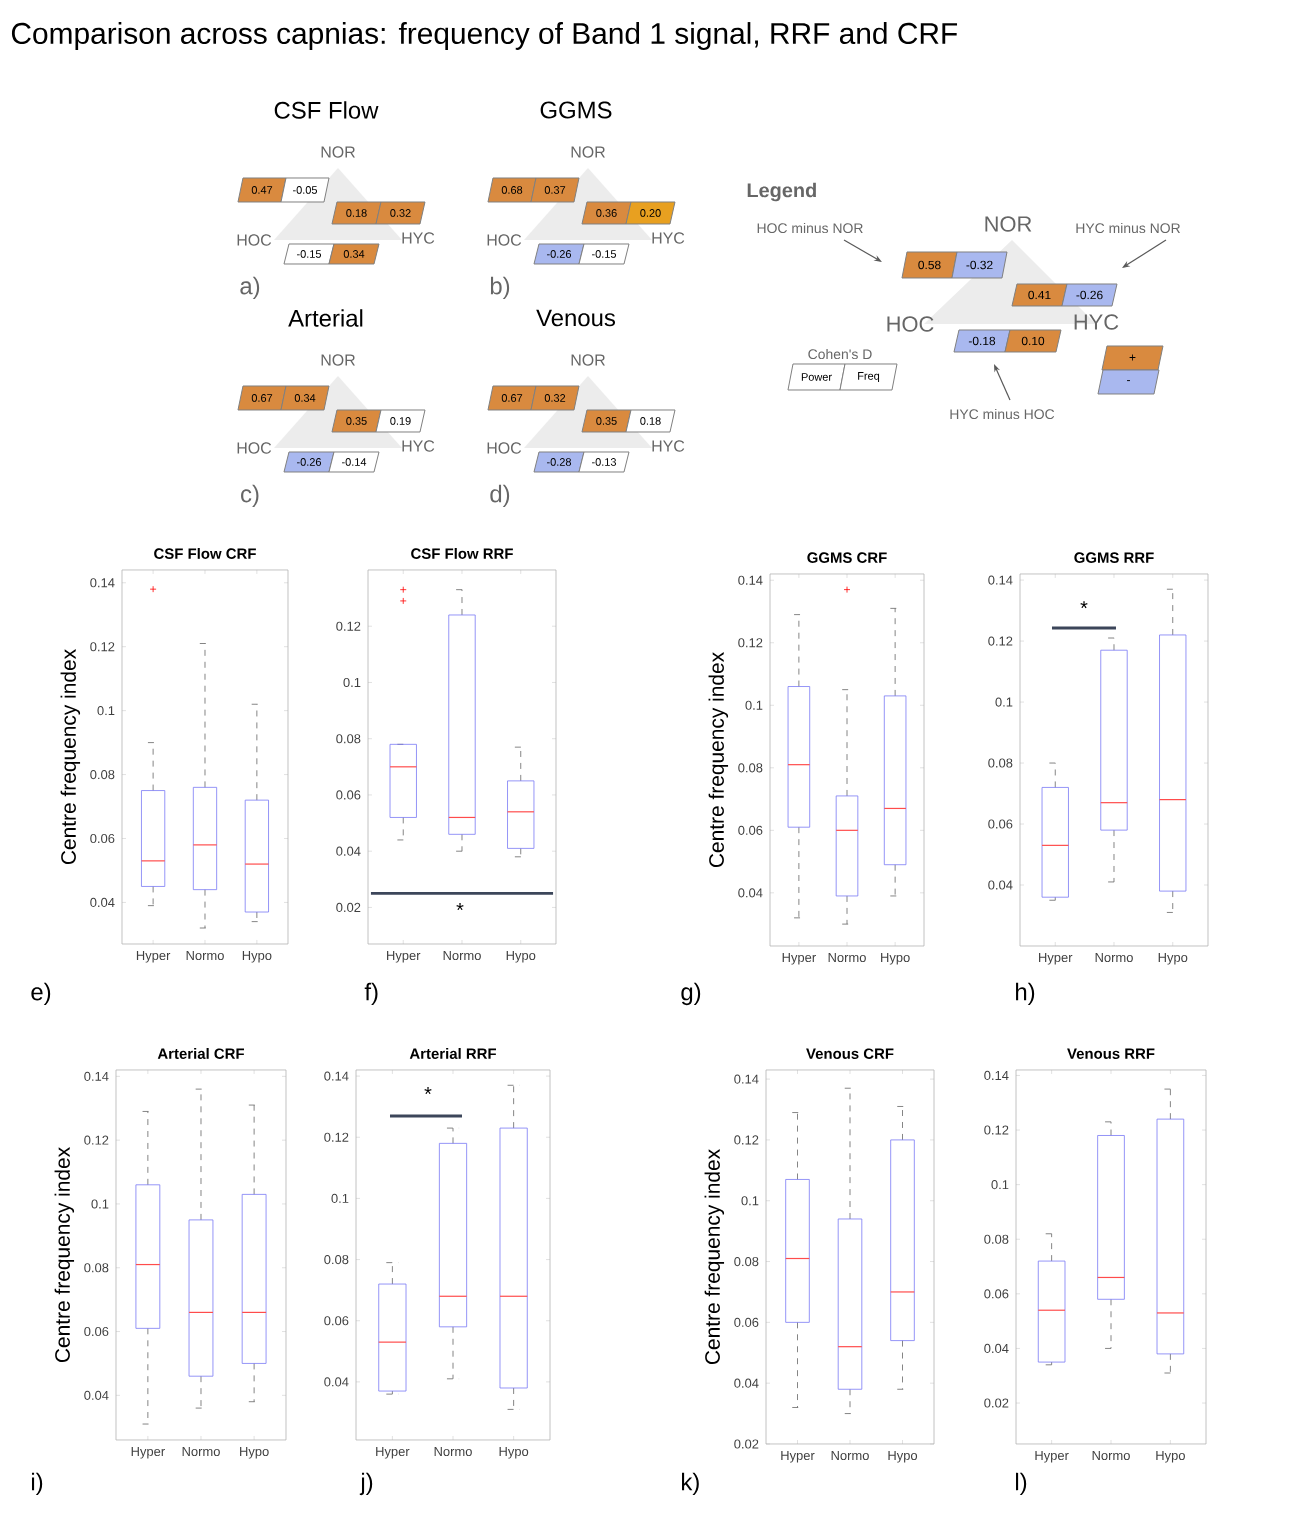 The width and height of the screenshot is (1316, 1540). Describe the element at coordinates (37, 1484) in the screenshot. I see `text: i)` at that location.